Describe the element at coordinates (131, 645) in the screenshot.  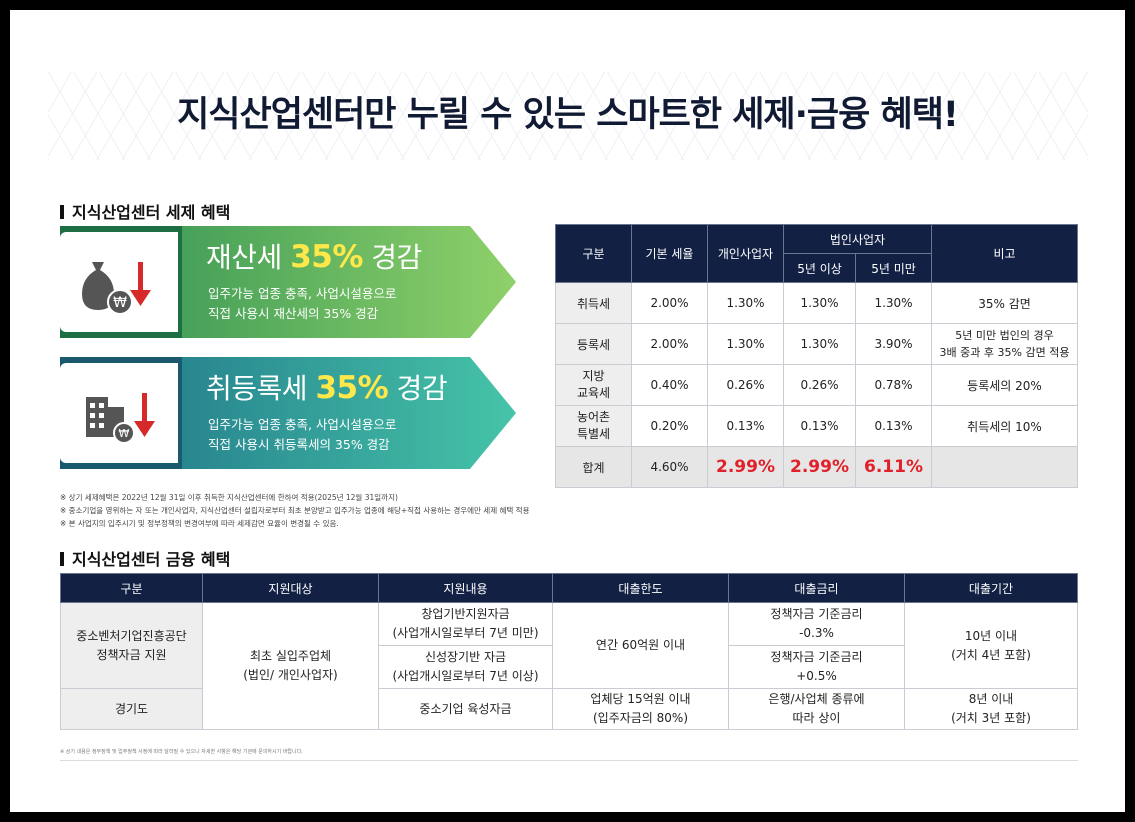
I see `fin-org-sbc: 중소벤처기업진흥공단 정책자금 지원` at that location.